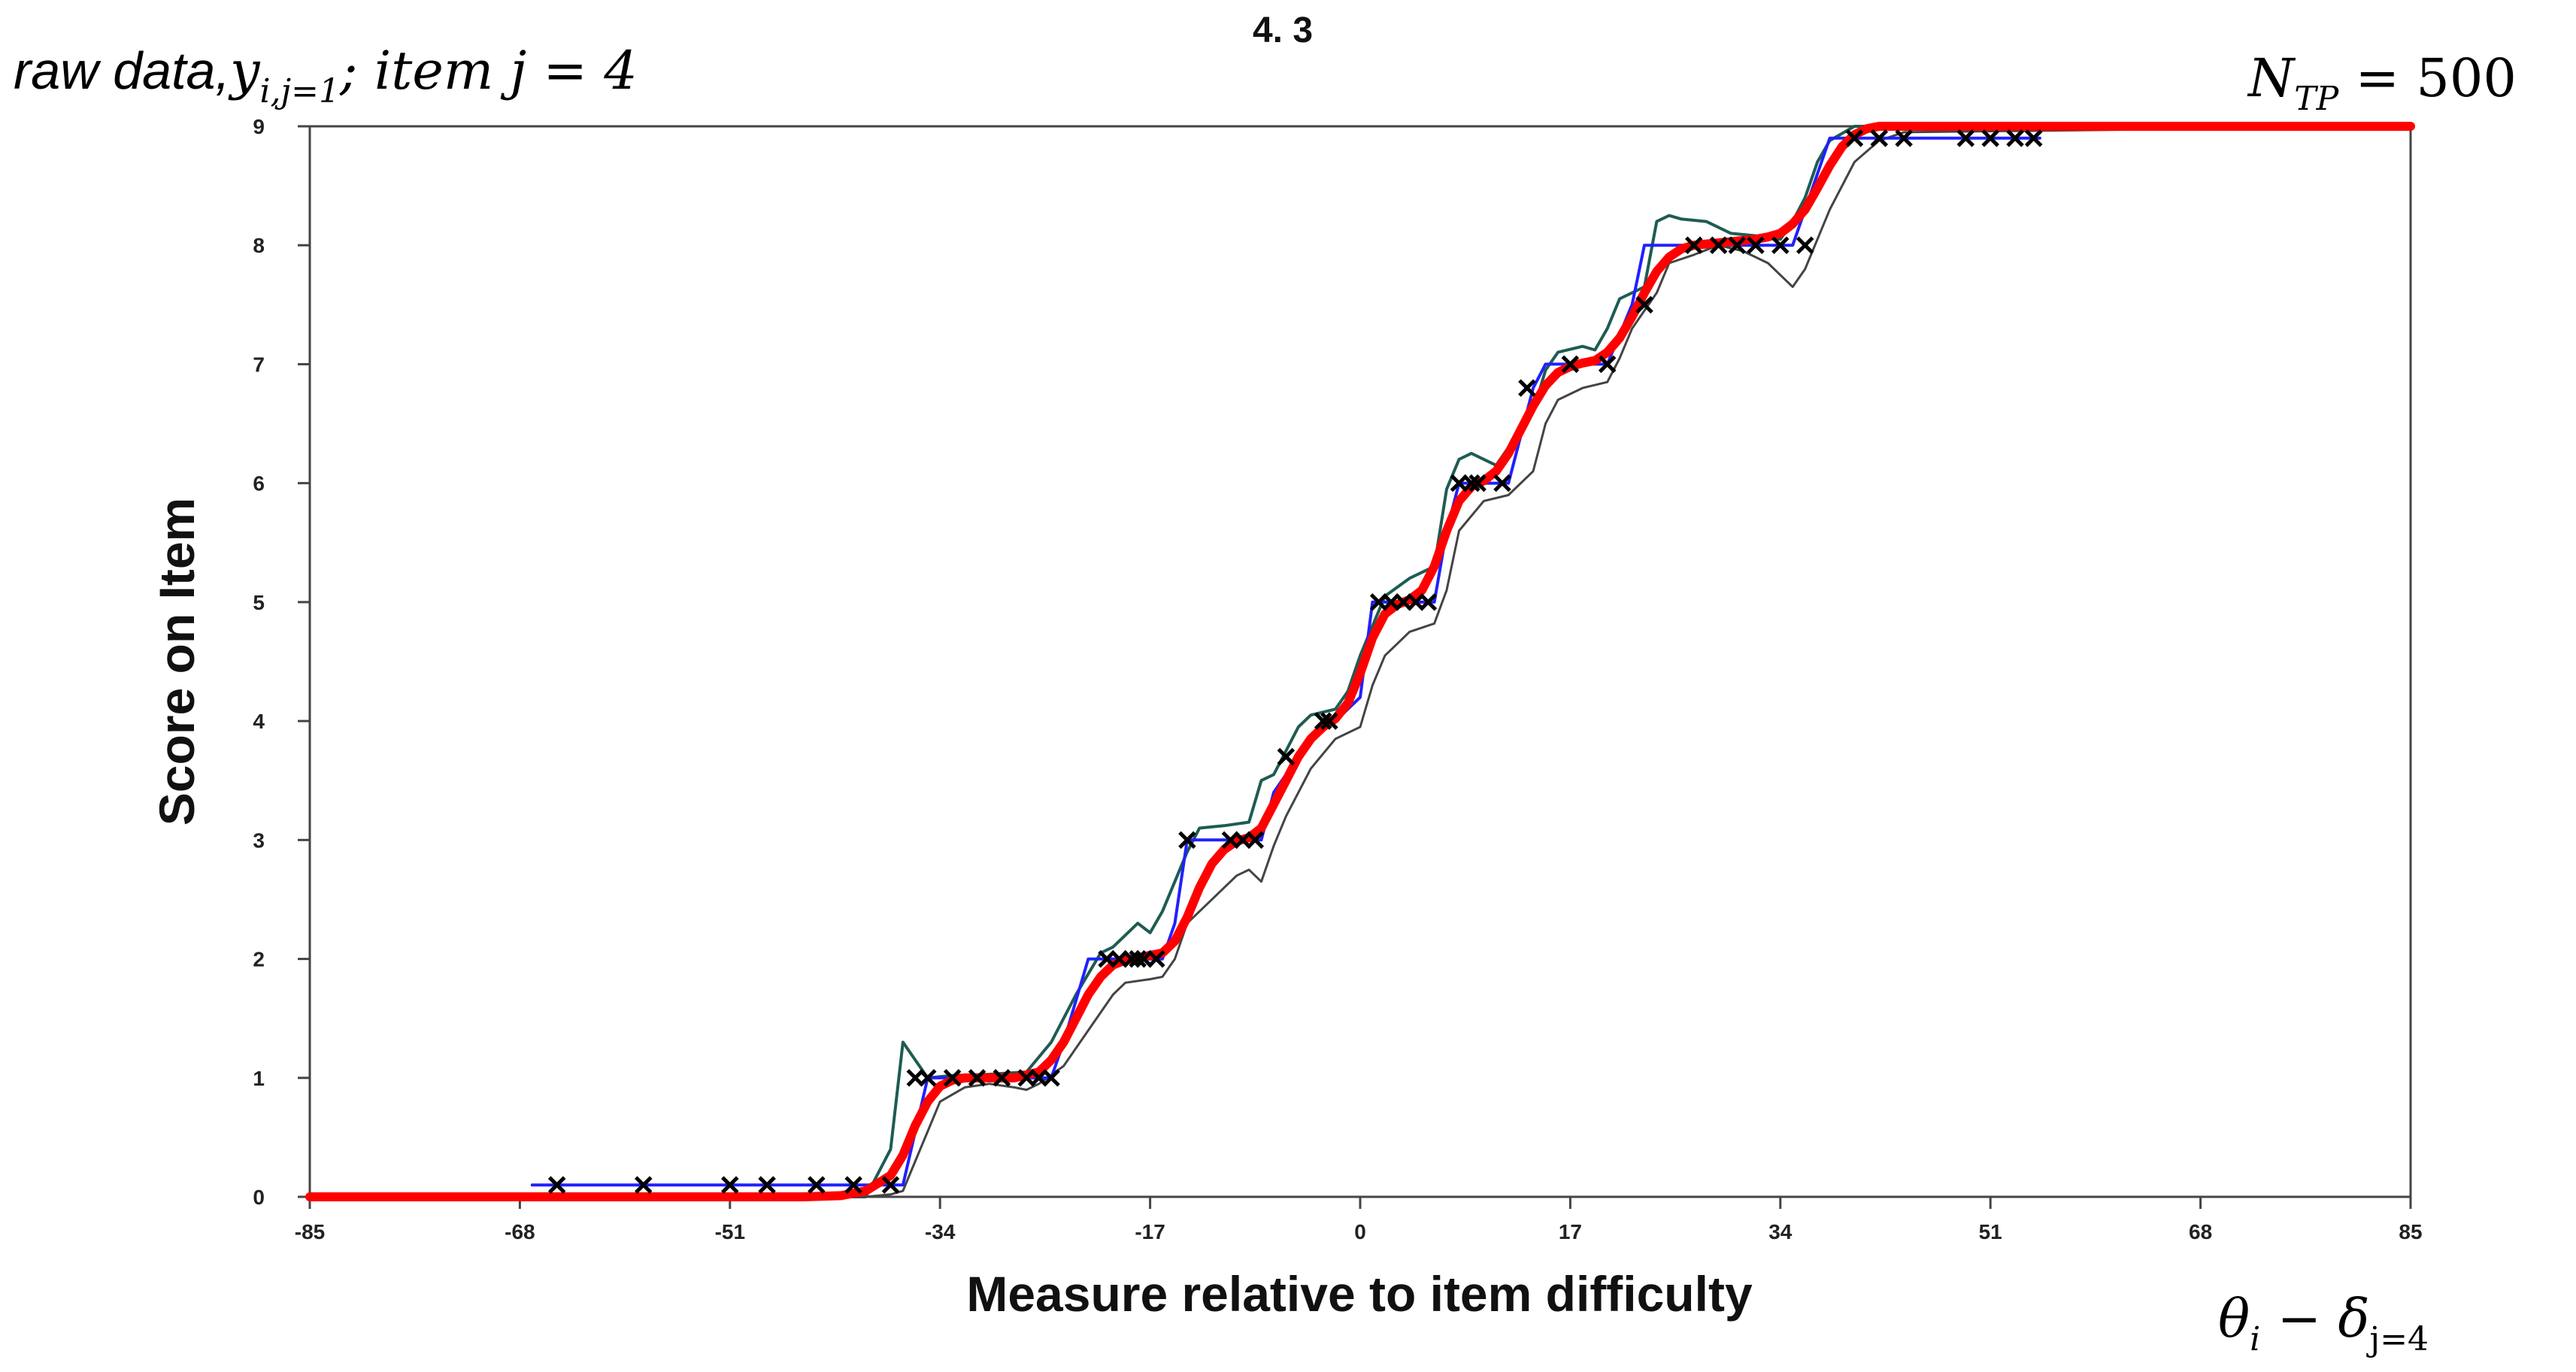  I want to click on x-tick-label: 51, so click(1990, 1232).